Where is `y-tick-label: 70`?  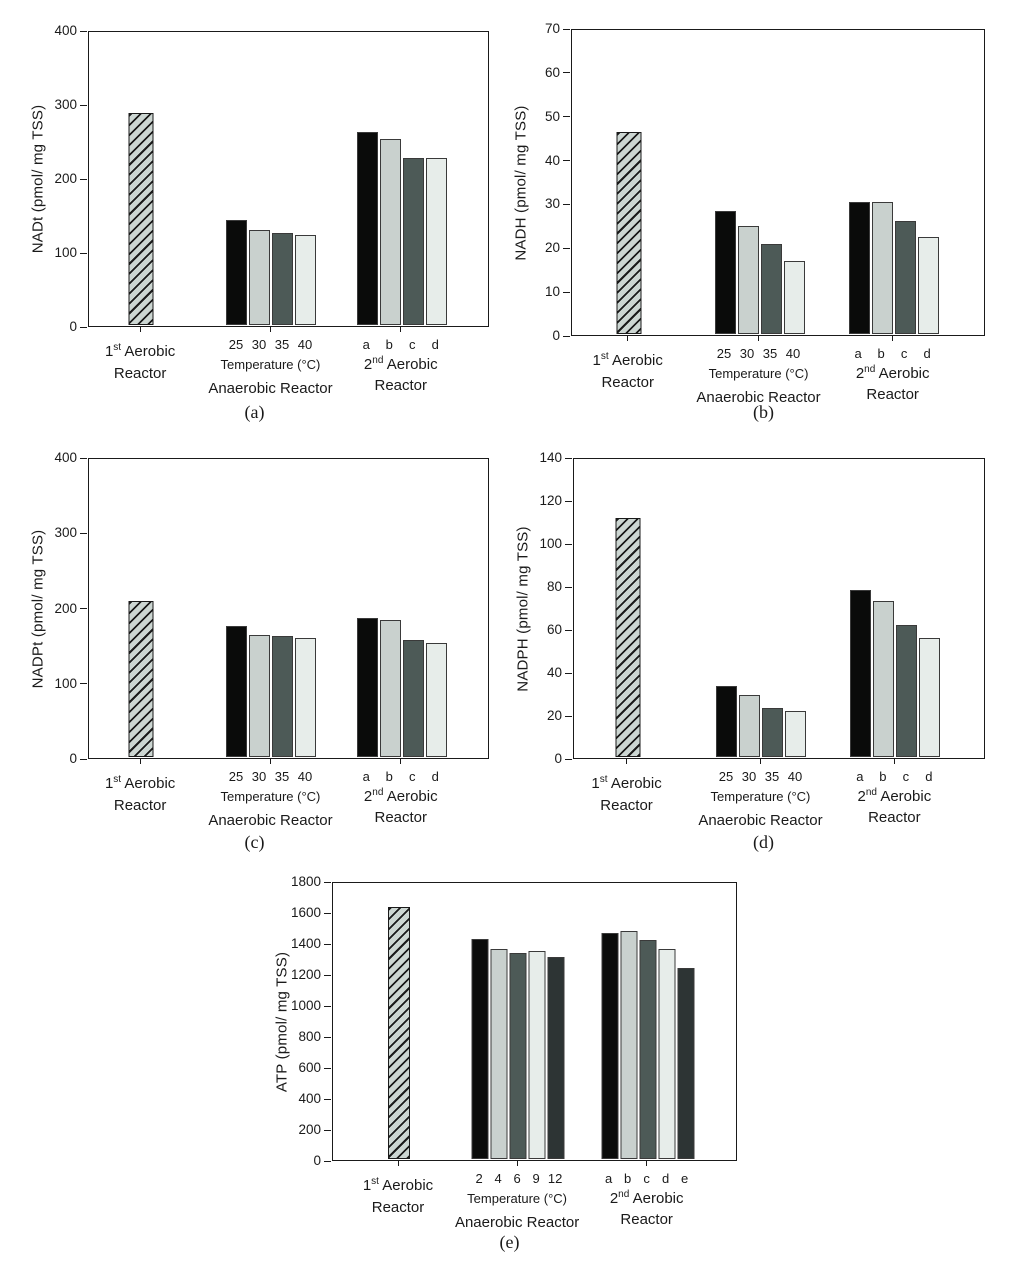 y-tick-label: 70 is located at coordinates (552, 28).